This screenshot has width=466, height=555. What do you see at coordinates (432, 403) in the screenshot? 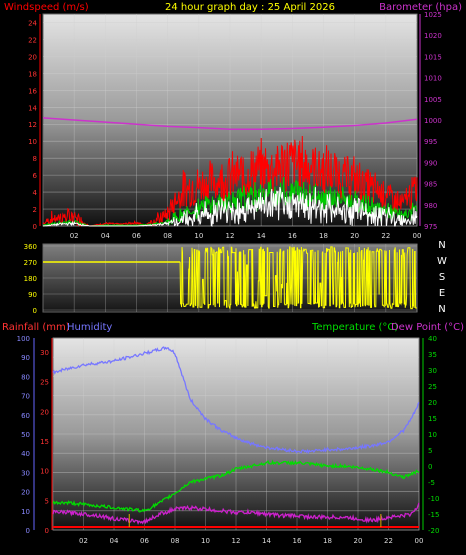
I see `temp-tick-label: 20` at bounding box center [432, 403].